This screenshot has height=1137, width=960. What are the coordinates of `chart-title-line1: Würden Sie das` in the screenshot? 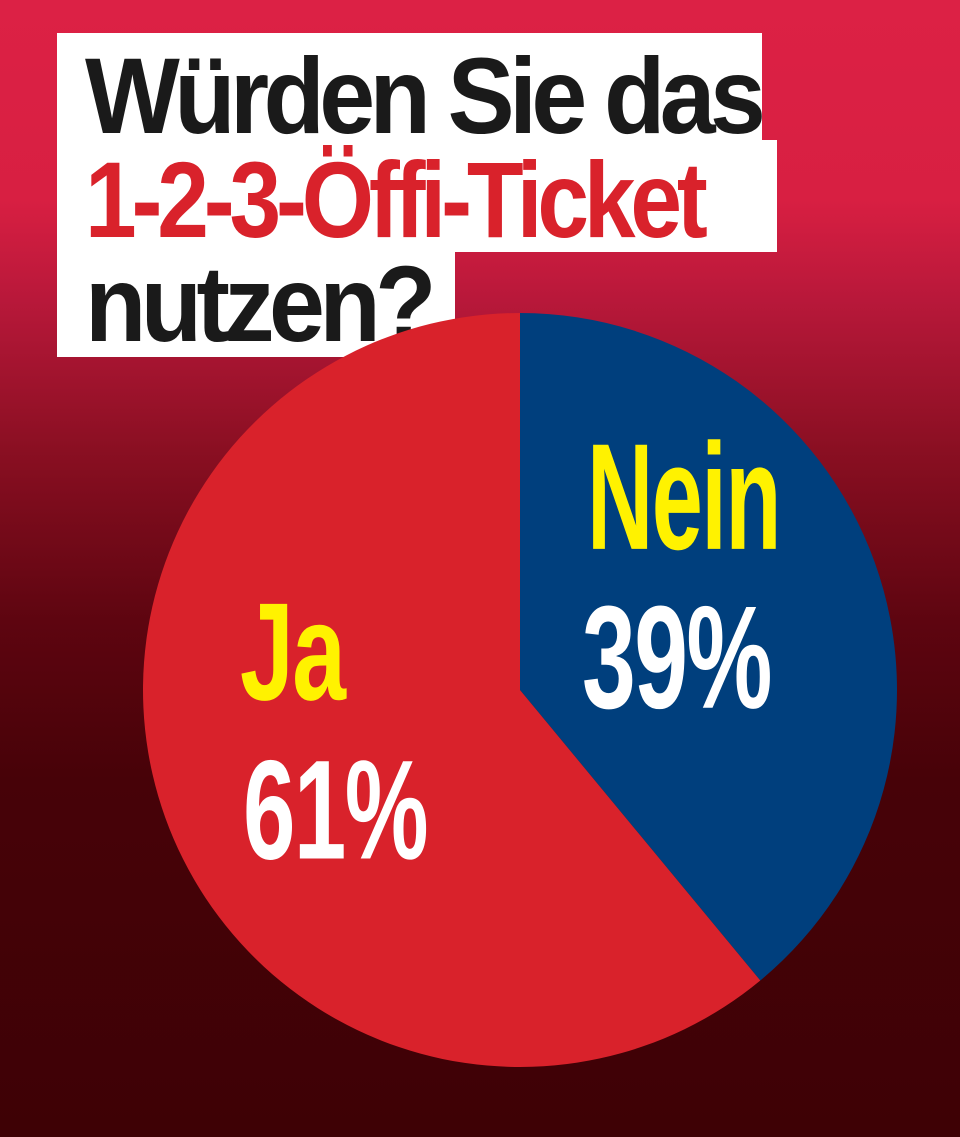 It's located at (425, 95).